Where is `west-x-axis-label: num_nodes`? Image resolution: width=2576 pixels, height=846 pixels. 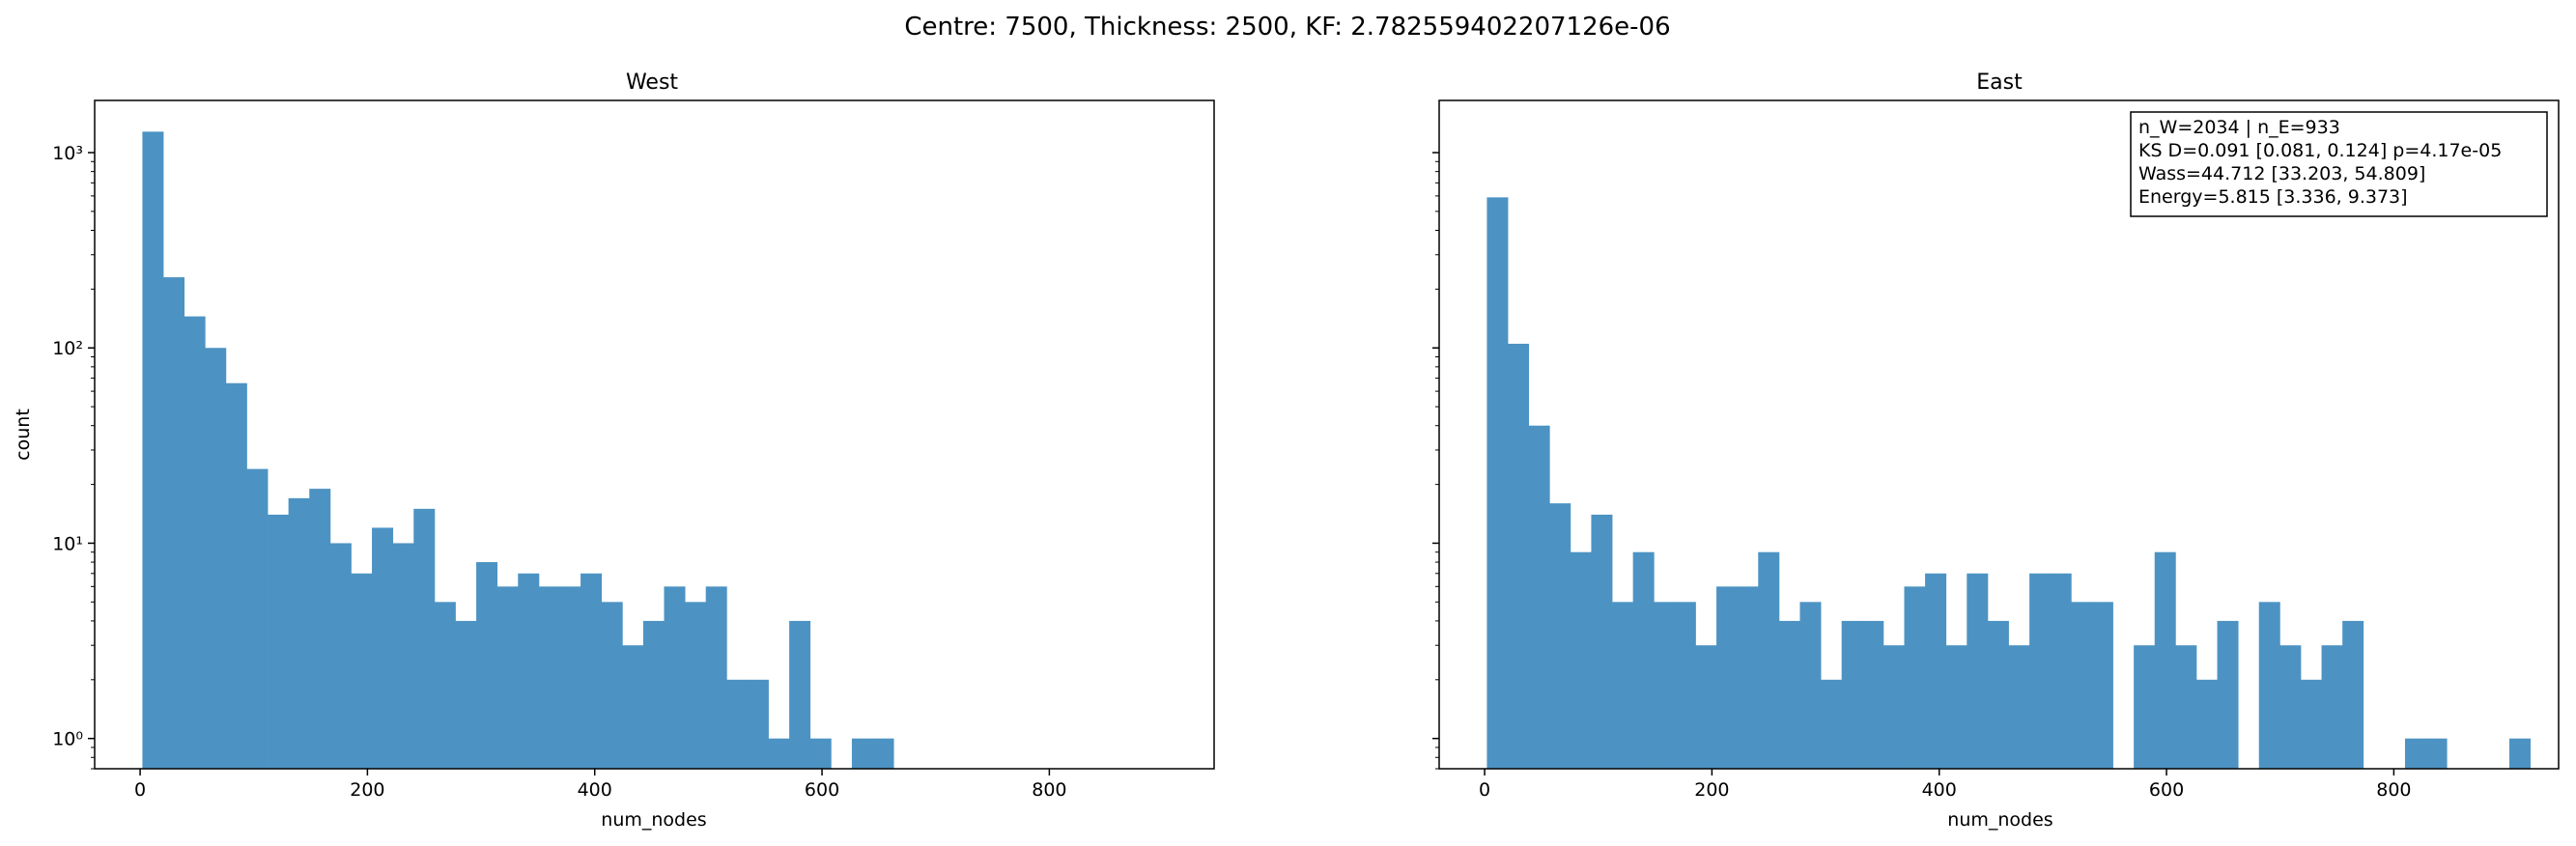 west-x-axis-label: num_nodes is located at coordinates (653, 820).